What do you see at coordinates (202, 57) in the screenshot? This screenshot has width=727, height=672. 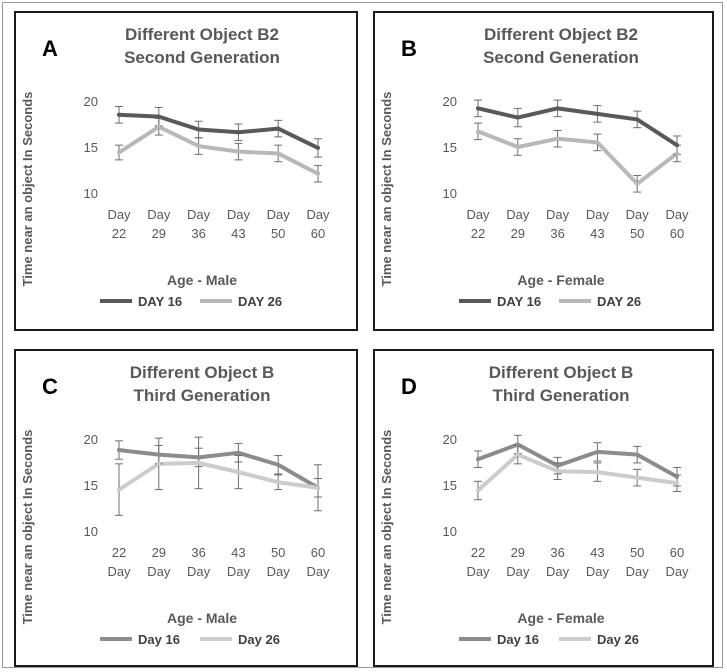 I see `chart-title-line: Second Generation` at bounding box center [202, 57].